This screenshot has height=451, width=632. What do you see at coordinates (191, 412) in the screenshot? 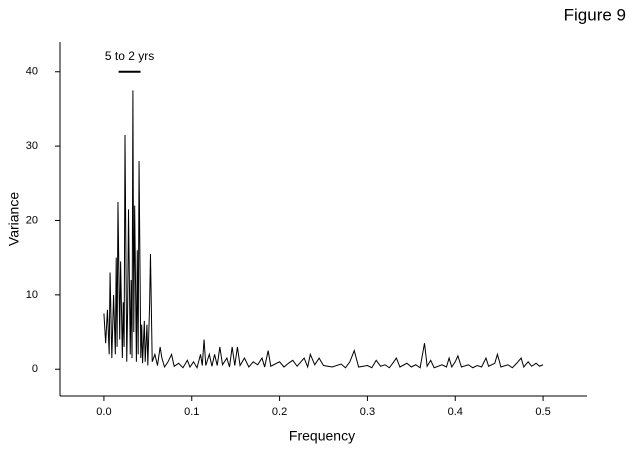
I see `x-tick-label: 0.1` at bounding box center [191, 412].